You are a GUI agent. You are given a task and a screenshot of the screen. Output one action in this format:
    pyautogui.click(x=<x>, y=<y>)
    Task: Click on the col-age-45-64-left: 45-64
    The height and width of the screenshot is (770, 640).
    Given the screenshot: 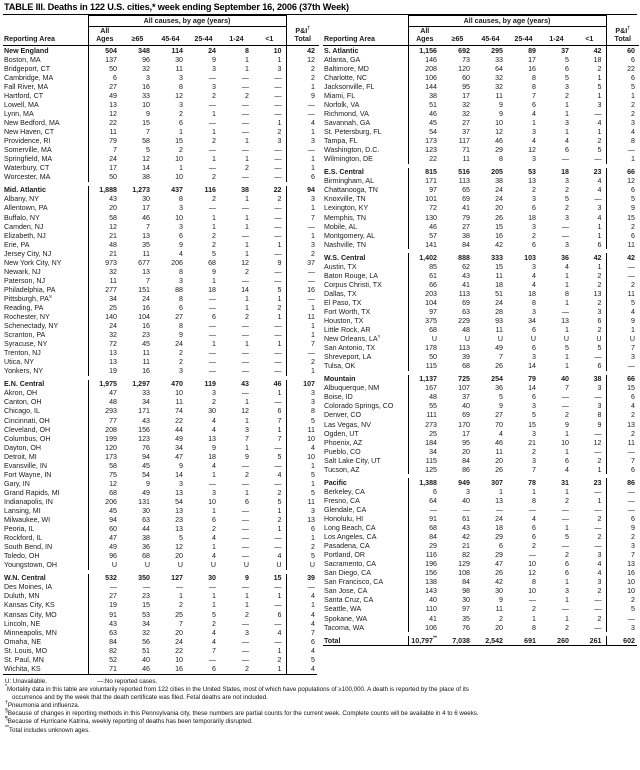 What is the action you would take?
    pyautogui.click(x=170, y=36)
    